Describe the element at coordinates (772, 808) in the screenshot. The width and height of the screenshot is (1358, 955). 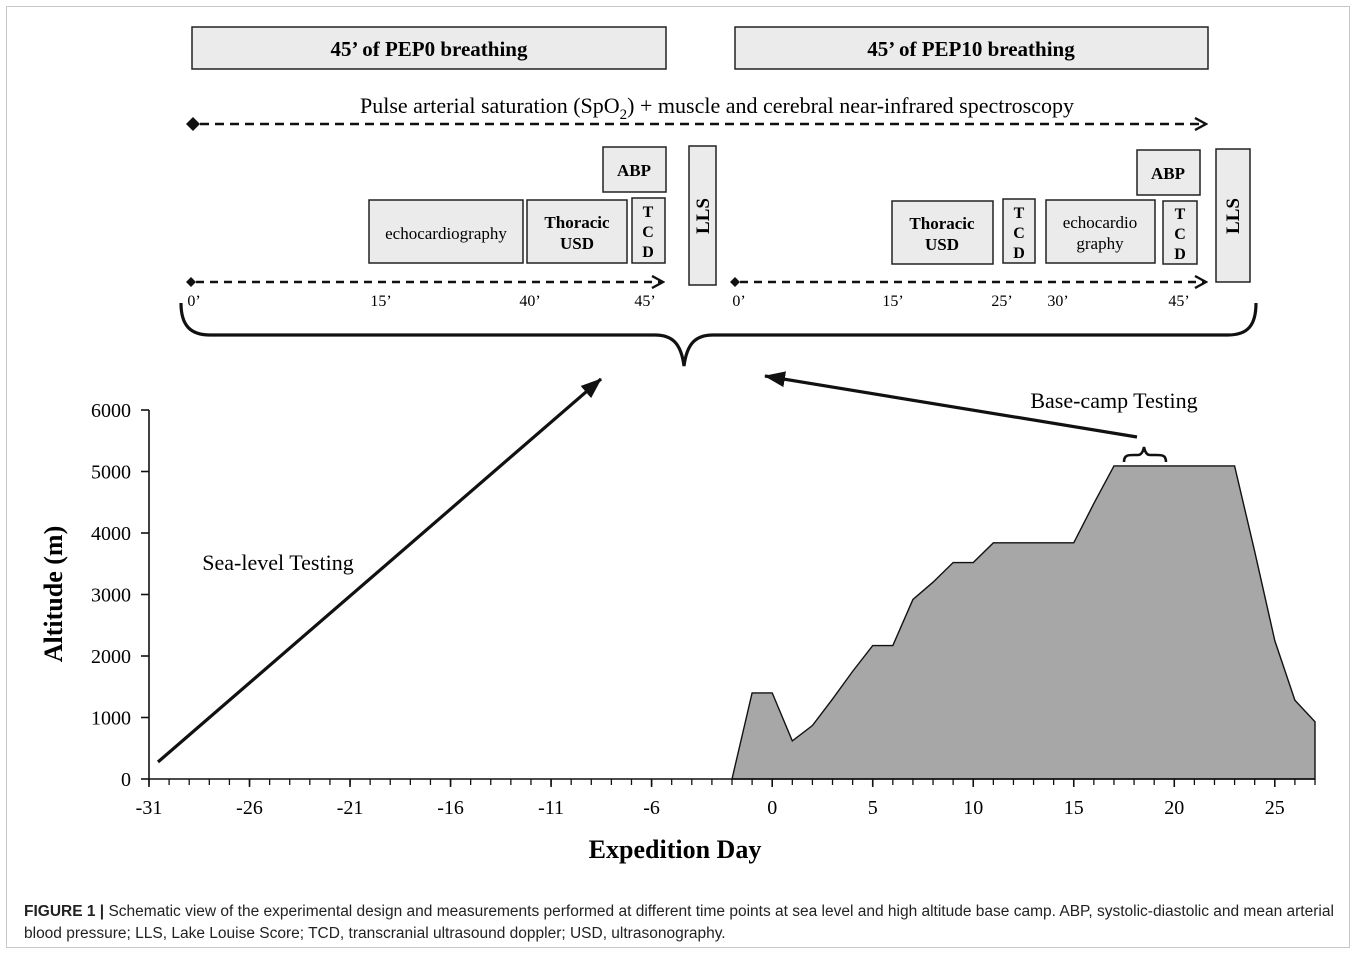
I see `x-tick-label: 0` at that location.